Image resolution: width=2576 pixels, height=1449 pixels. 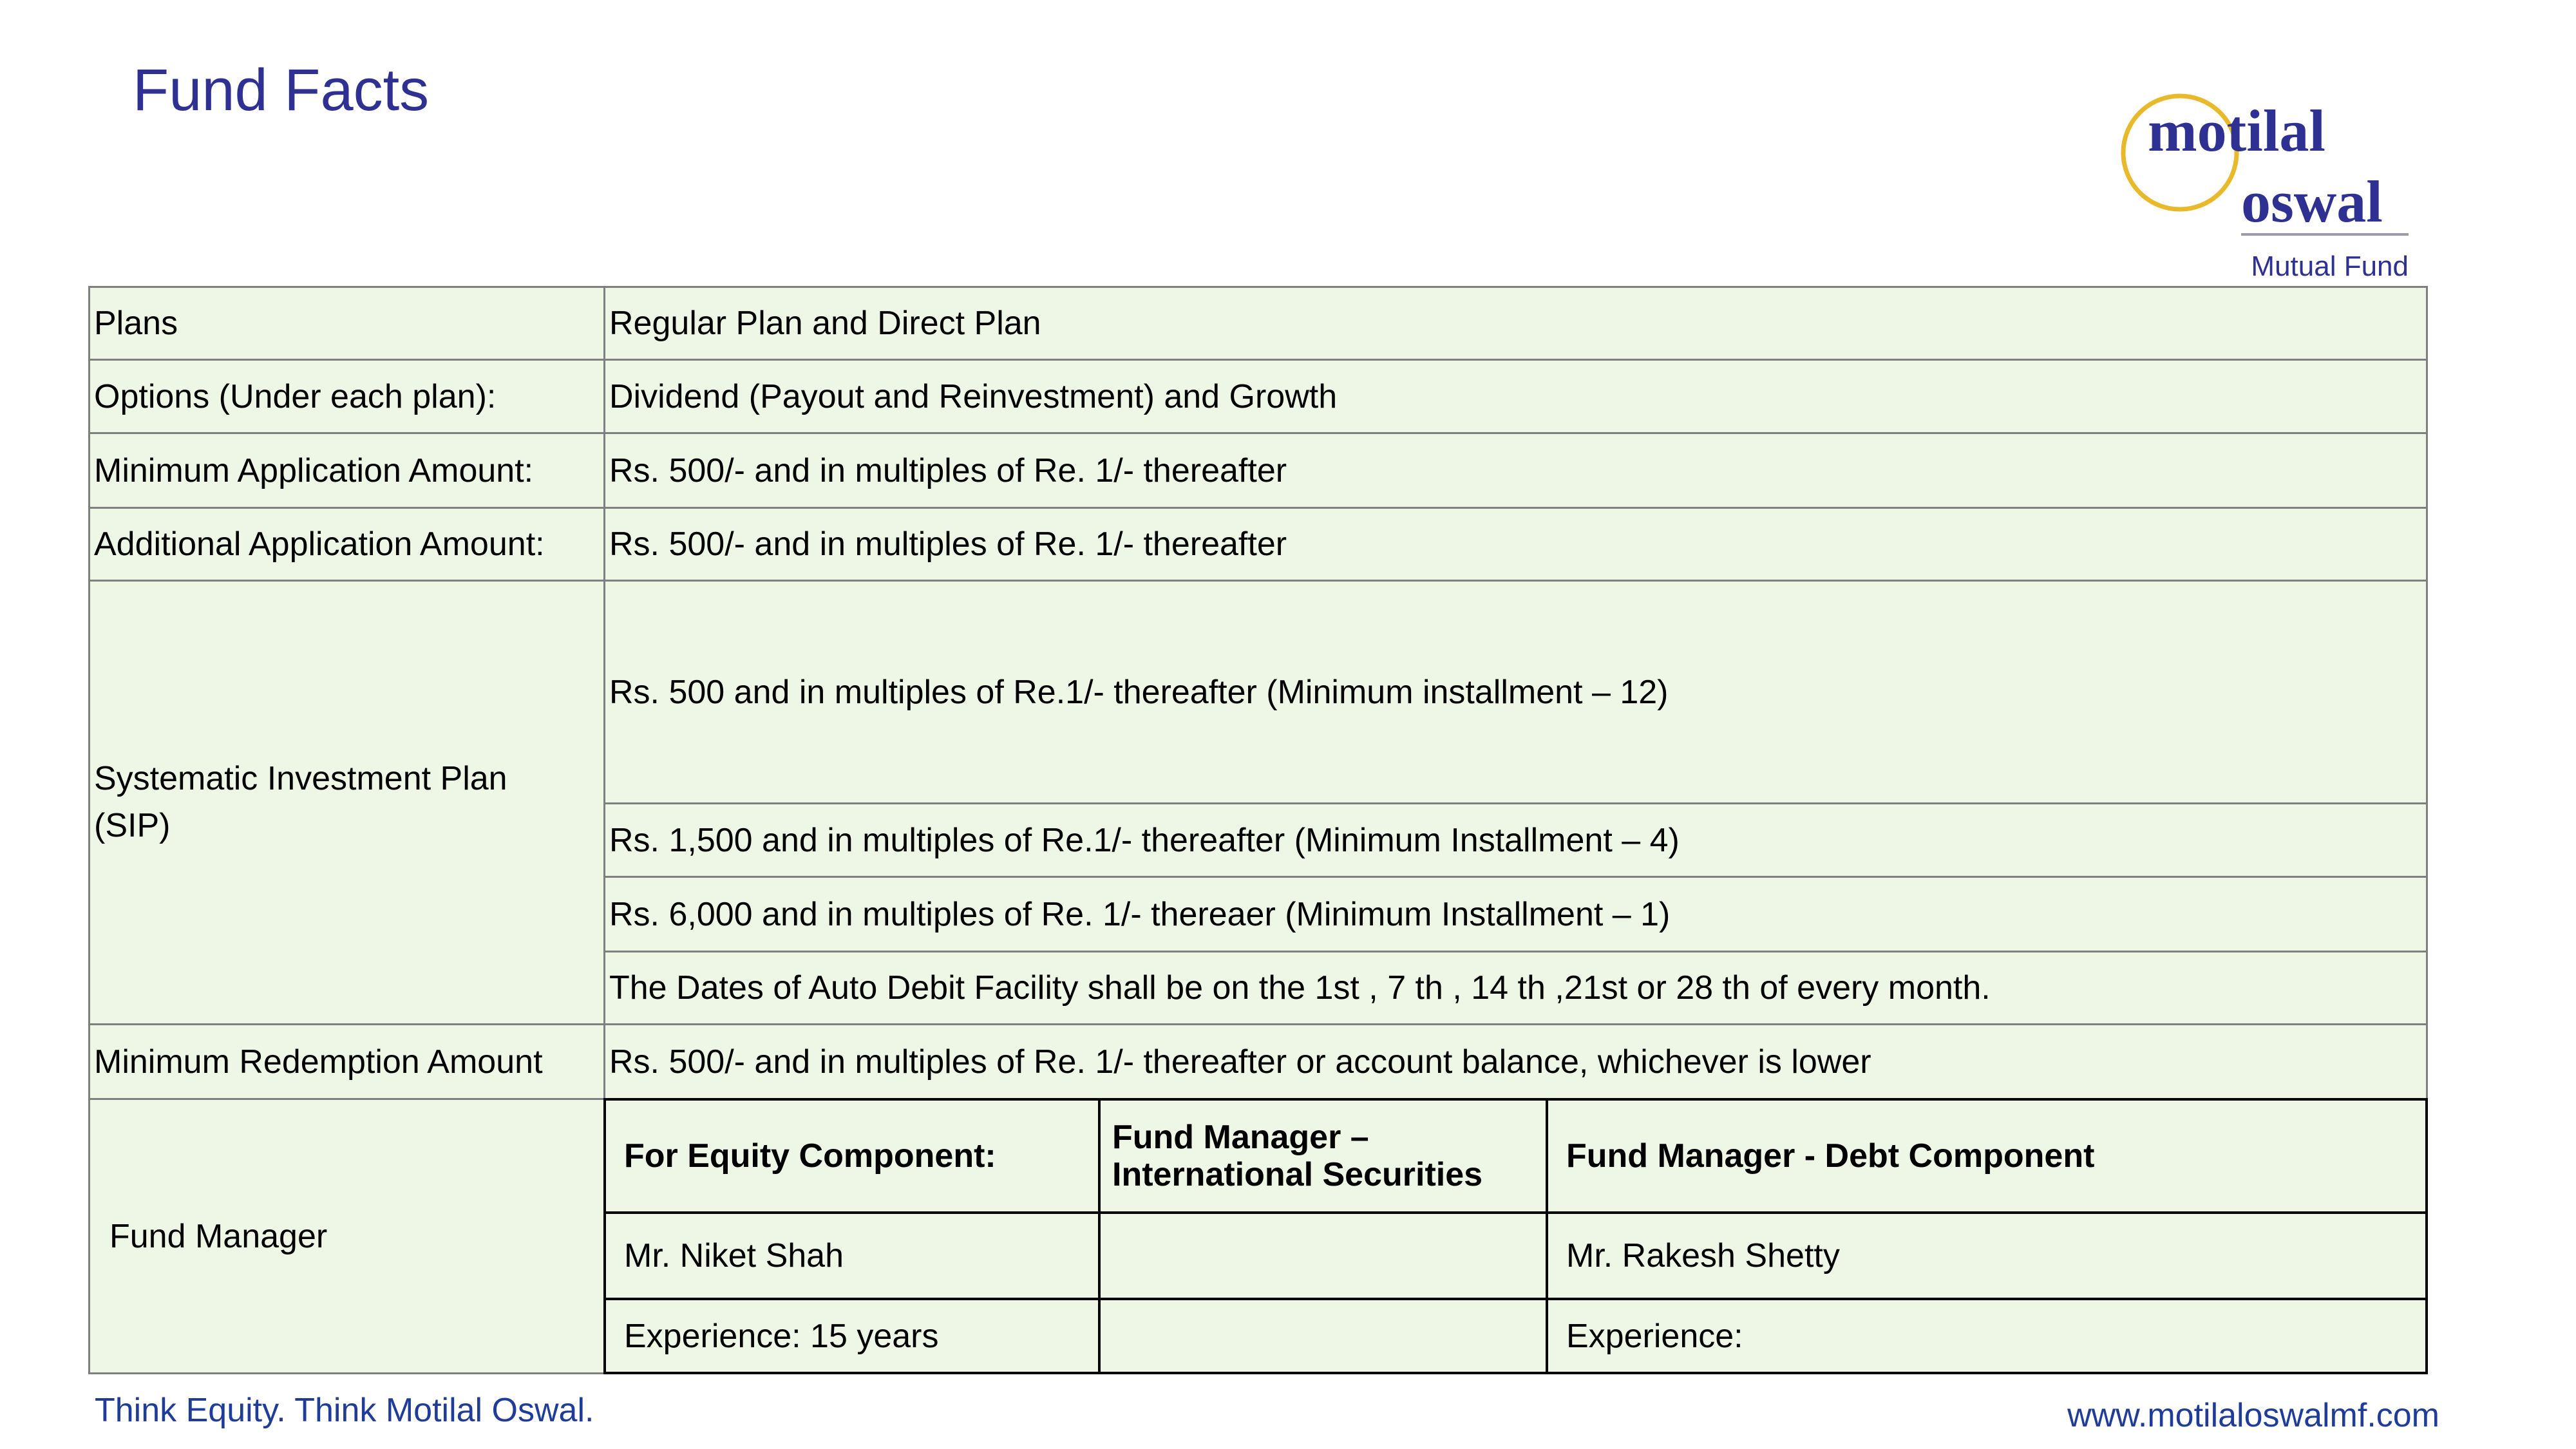 What do you see at coordinates (1987, 1255) in the screenshot?
I see `debt-manager-name: Mr. Rakesh Shetty` at bounding box center [1987, 1255].